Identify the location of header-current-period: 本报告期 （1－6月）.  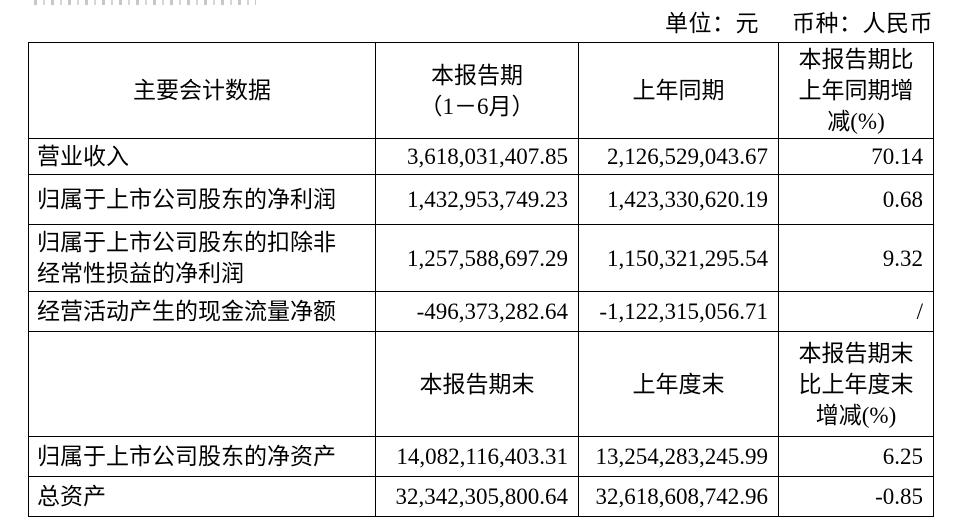
(477, 90).